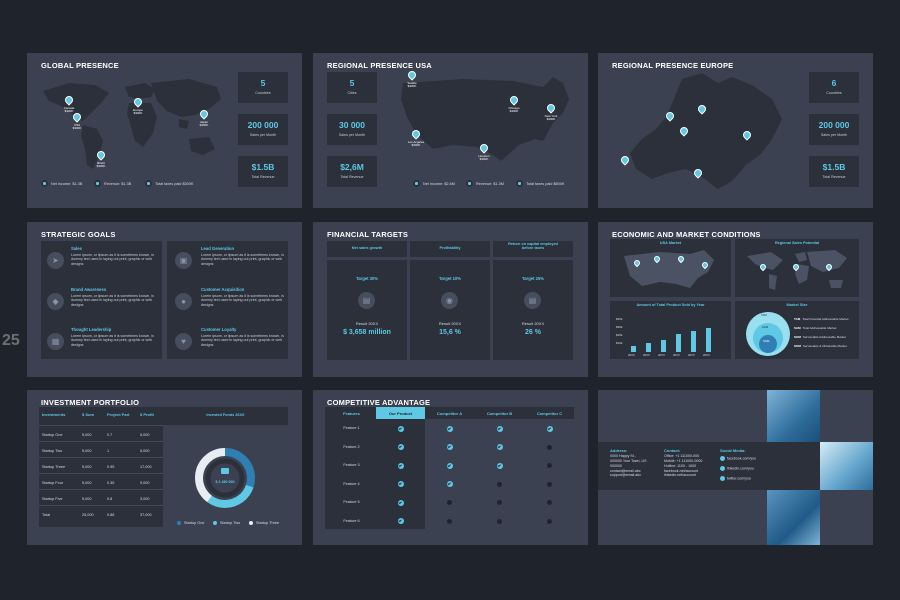 The height and width of the screenshot is (600, 900). Describe the element at coordinates (251, 523) in the screenshot. I see `legend-swatch` at that location.